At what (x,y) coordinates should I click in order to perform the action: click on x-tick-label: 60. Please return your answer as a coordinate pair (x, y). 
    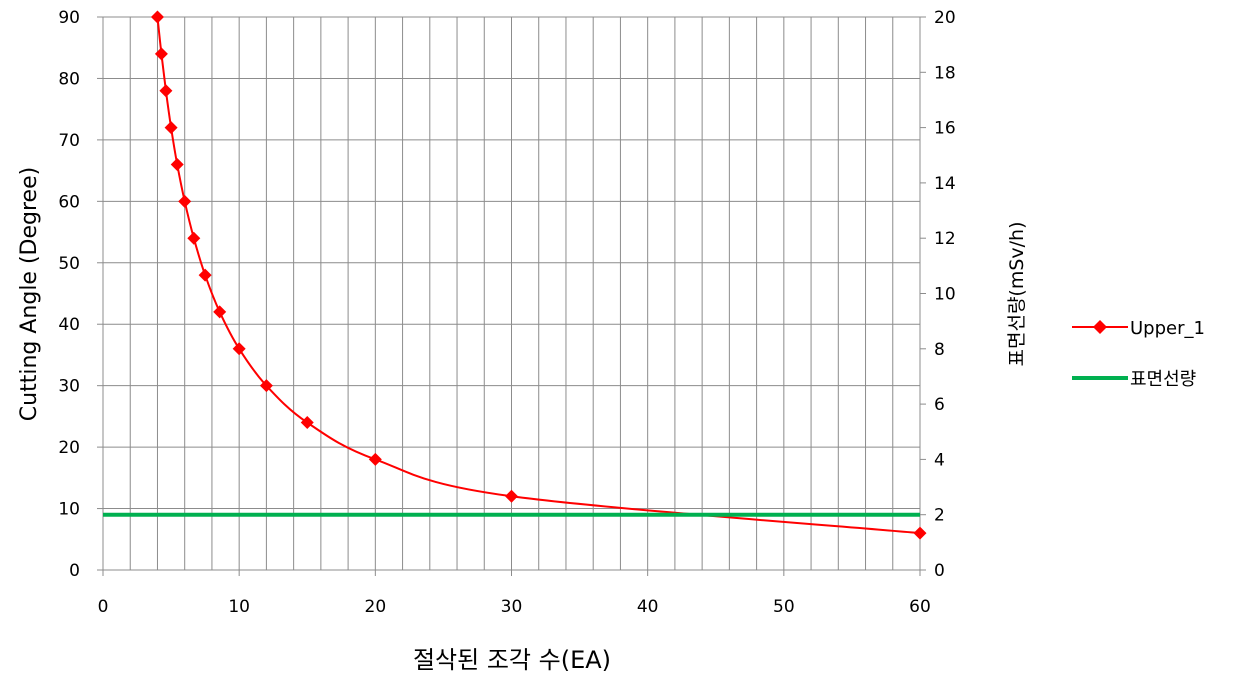
    Looking at the image, I should click on (920, 607).